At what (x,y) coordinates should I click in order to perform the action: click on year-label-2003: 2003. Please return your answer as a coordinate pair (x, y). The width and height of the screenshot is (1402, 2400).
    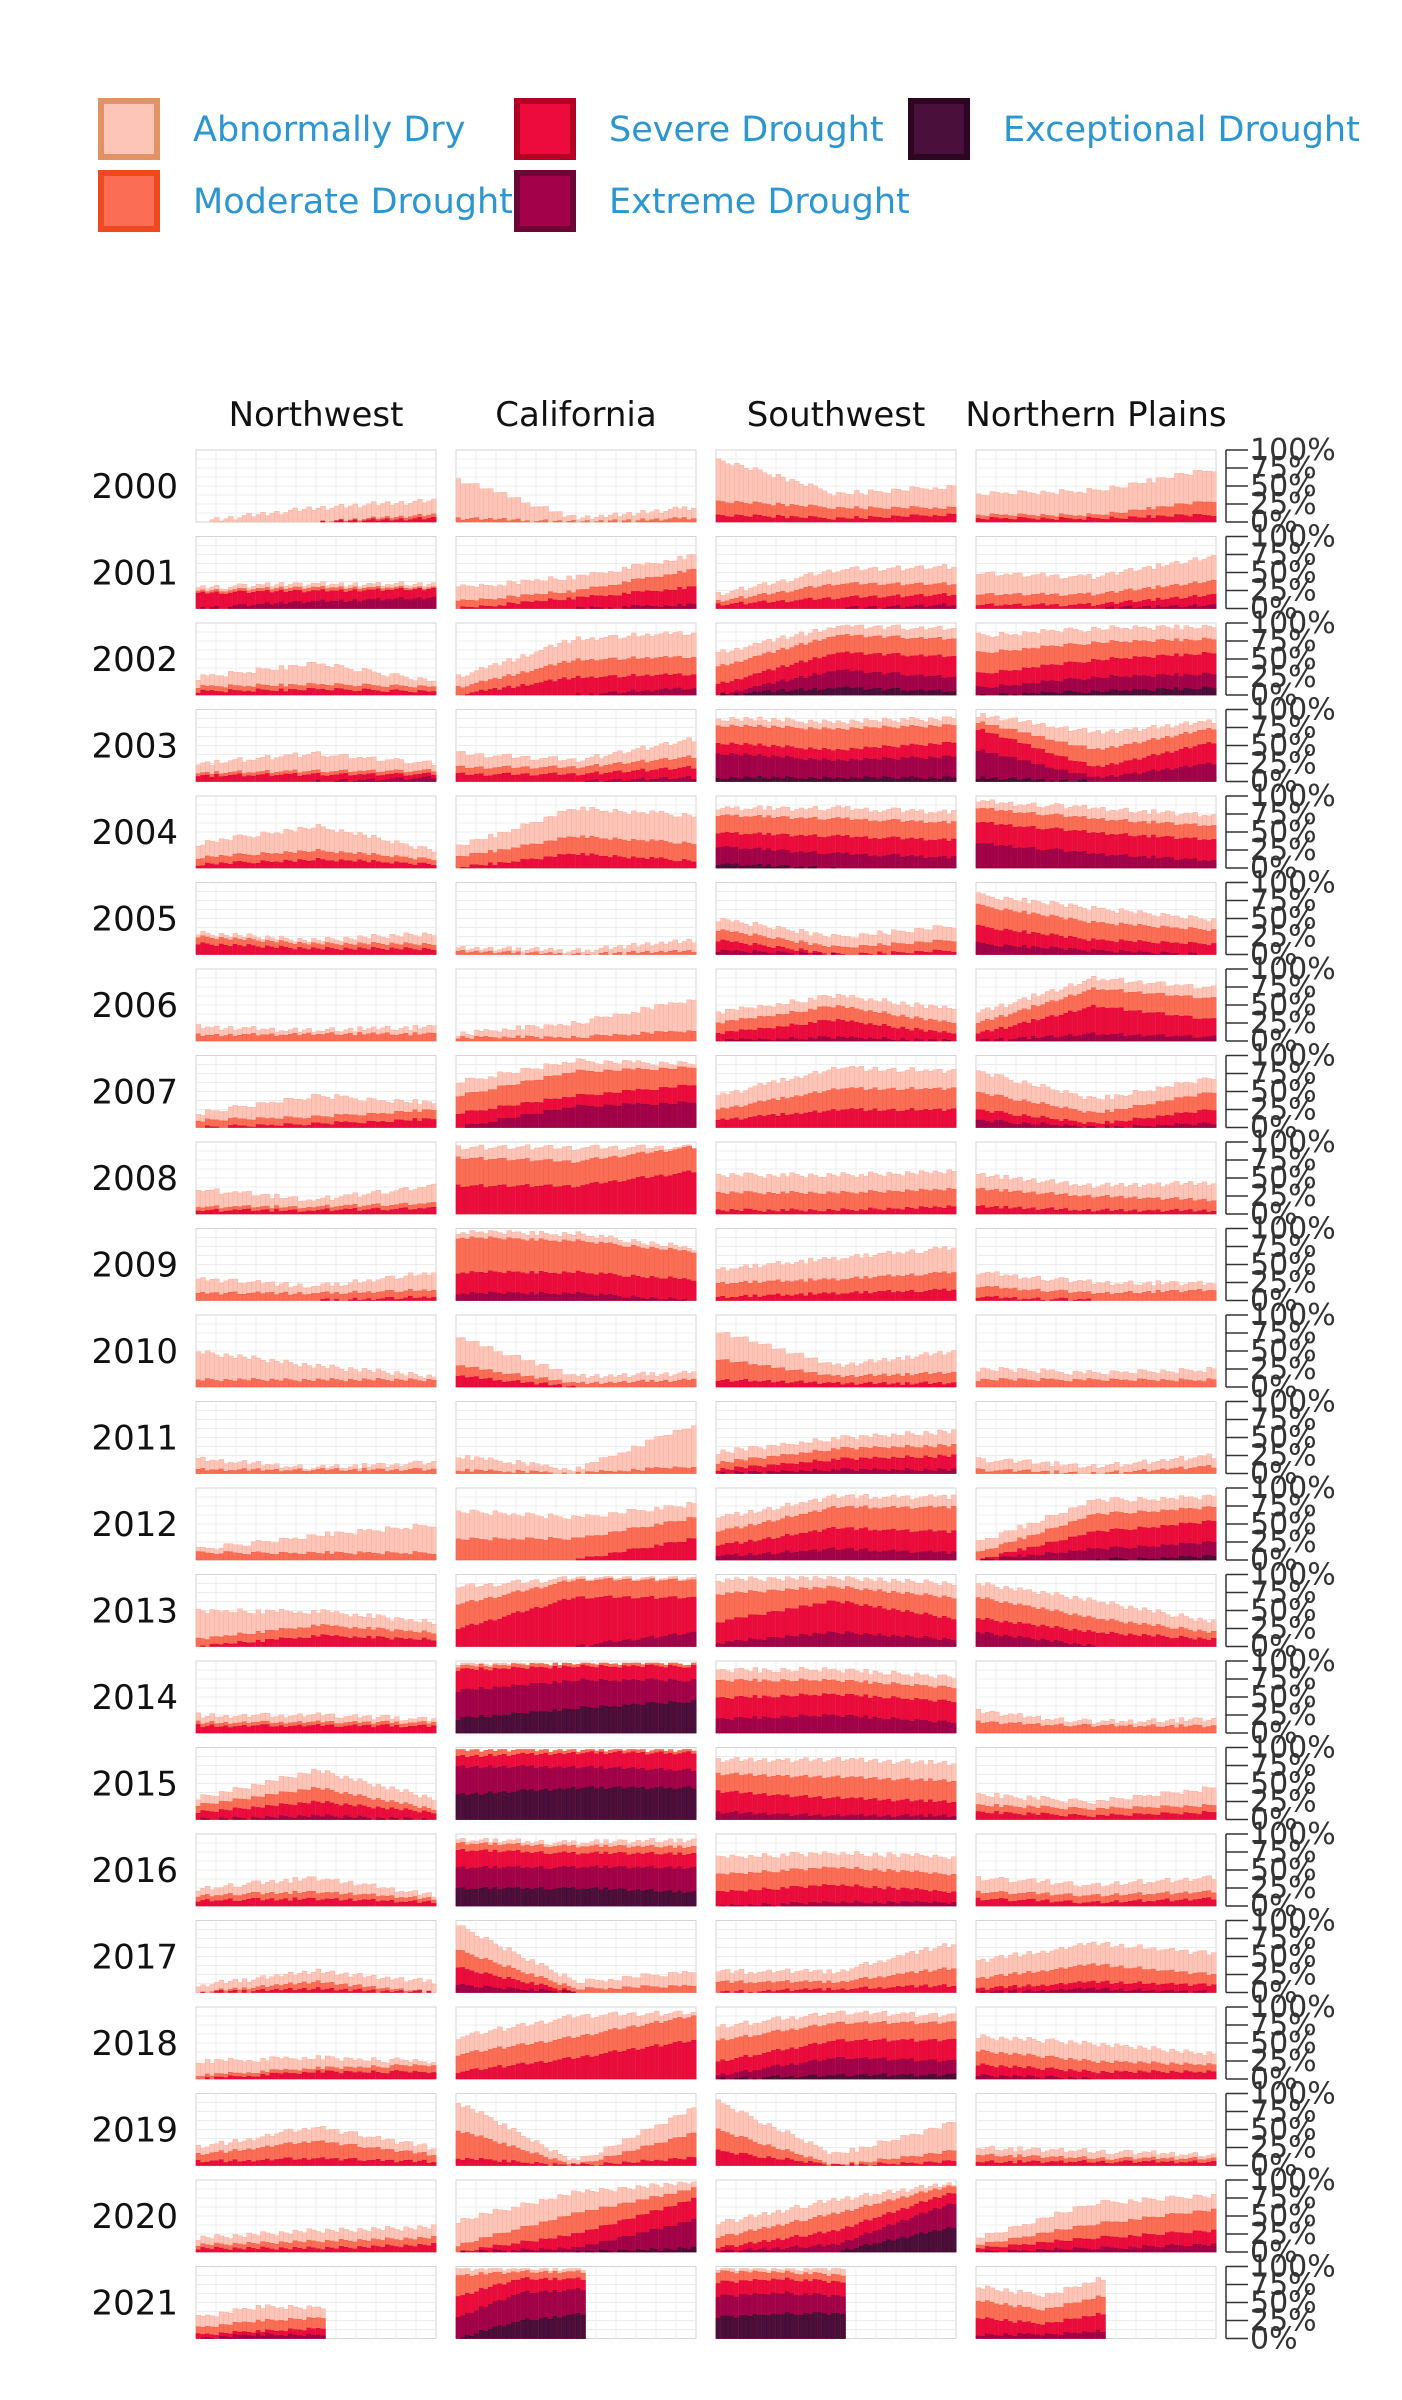
    Looking at the image, I should click on (134, 747).